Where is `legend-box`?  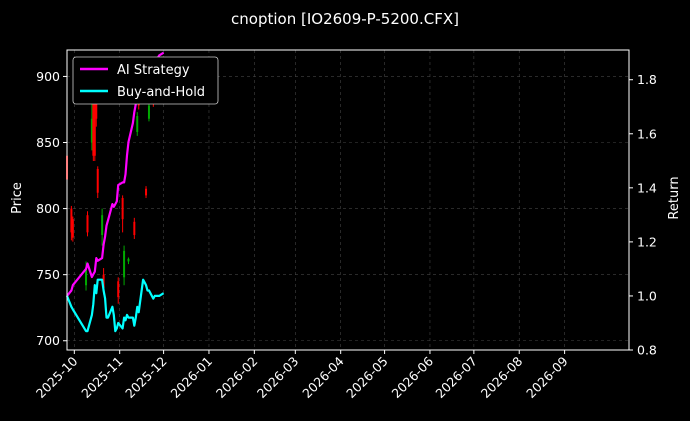 legend-box is located at coordinates (145, 80).